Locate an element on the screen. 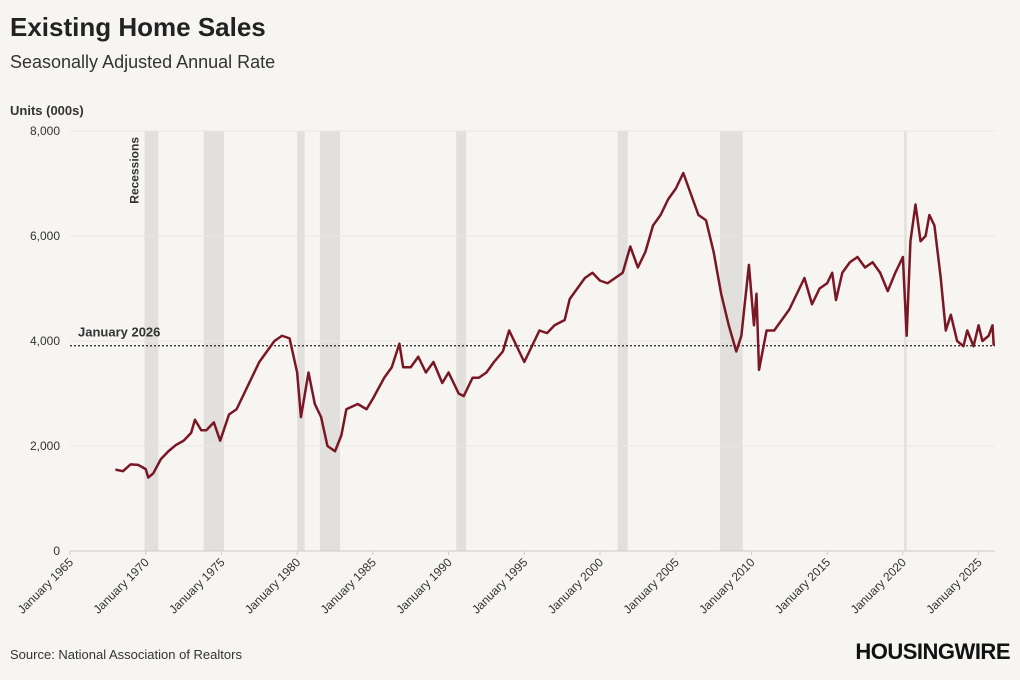 The width and height of the screenshot is (1020, 680). y-axis-label: Units (000s) is located at coordinates (47, 110).